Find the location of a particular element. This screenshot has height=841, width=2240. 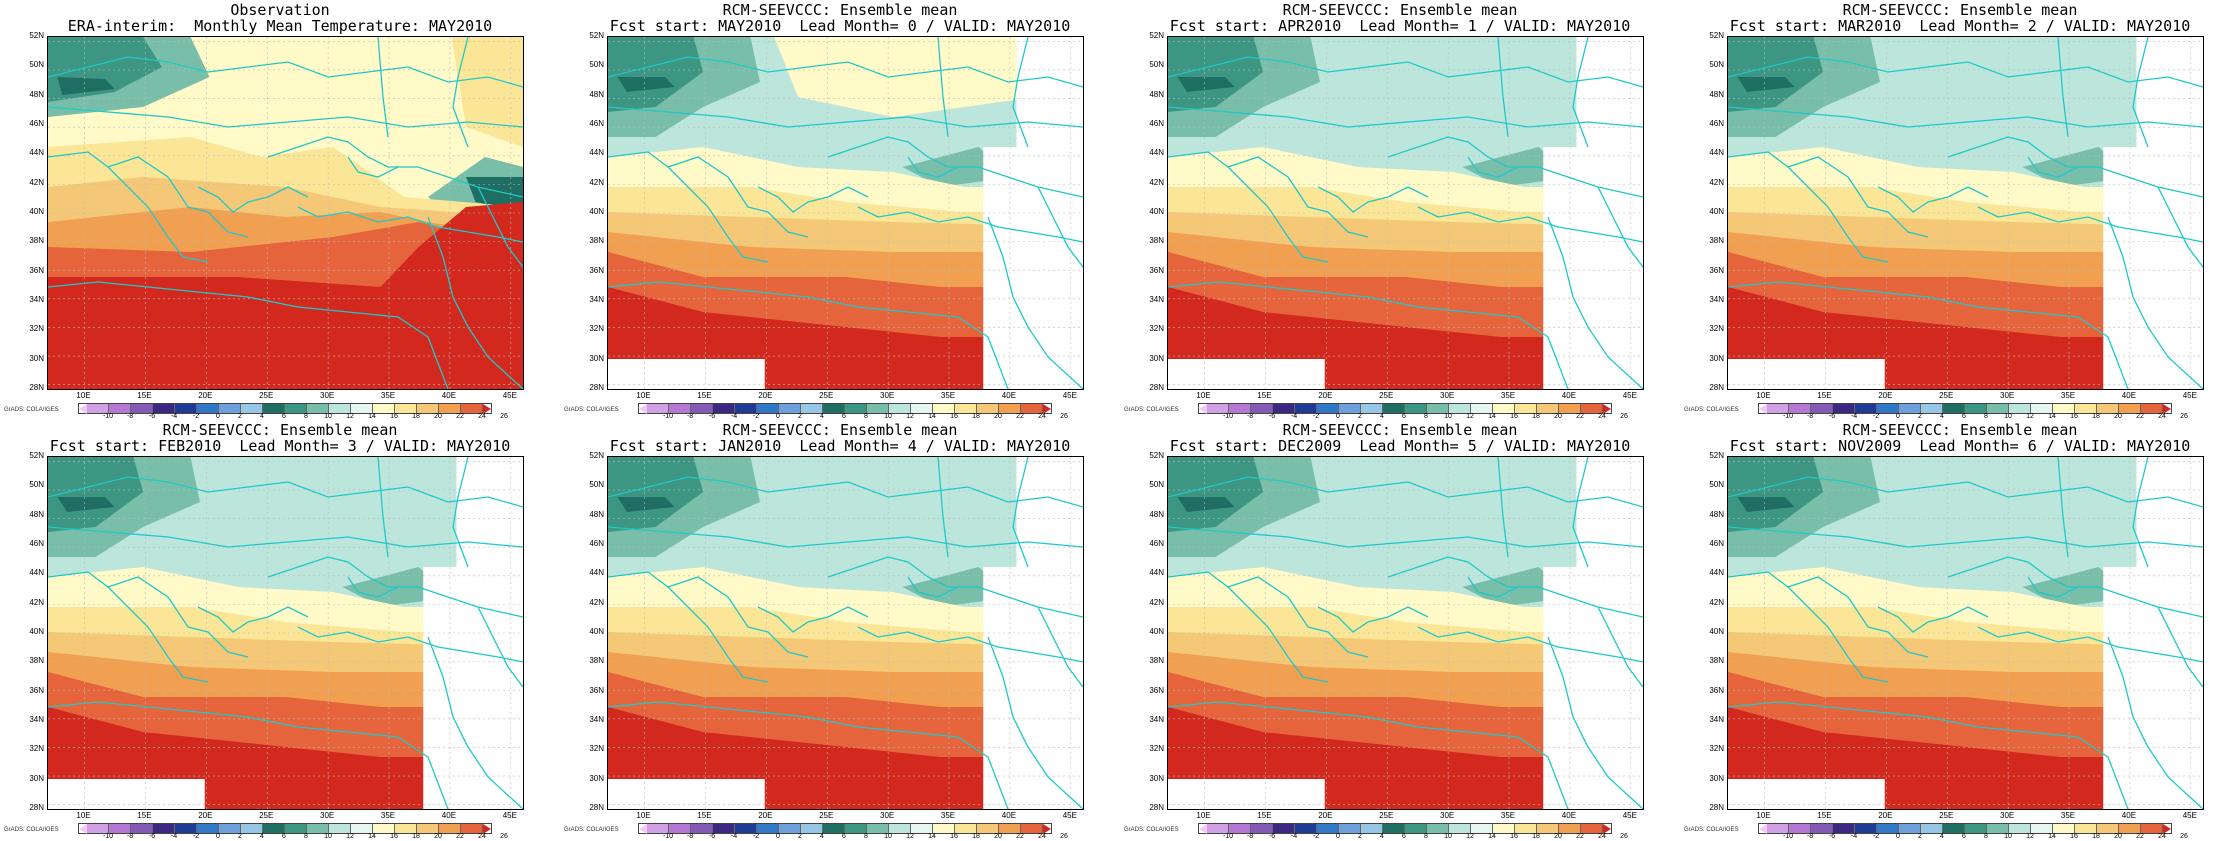

lon-tick-label: 10E is located at coordinates (83, 815).